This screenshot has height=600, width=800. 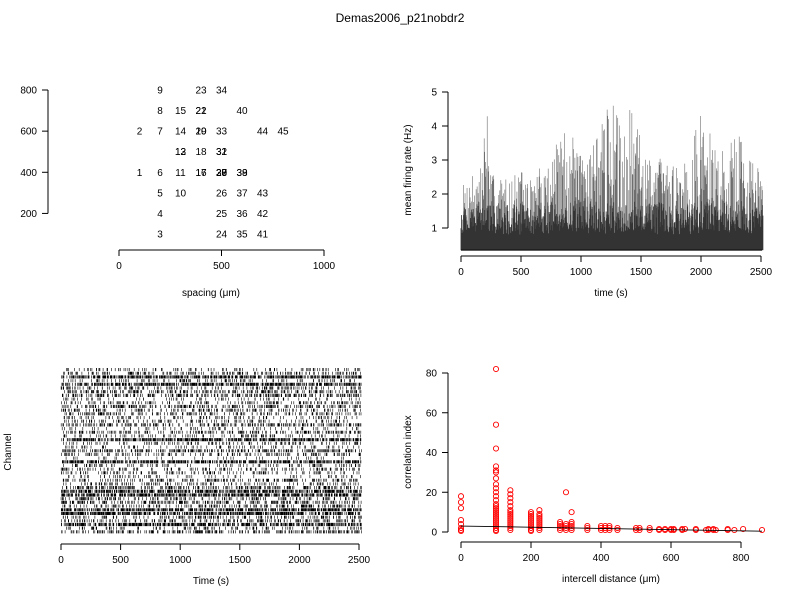 What do you see at coordinates (432, 493) in the screenshot?
I see `corr-y-tick-label: 20` at bounding box center [432, 493].